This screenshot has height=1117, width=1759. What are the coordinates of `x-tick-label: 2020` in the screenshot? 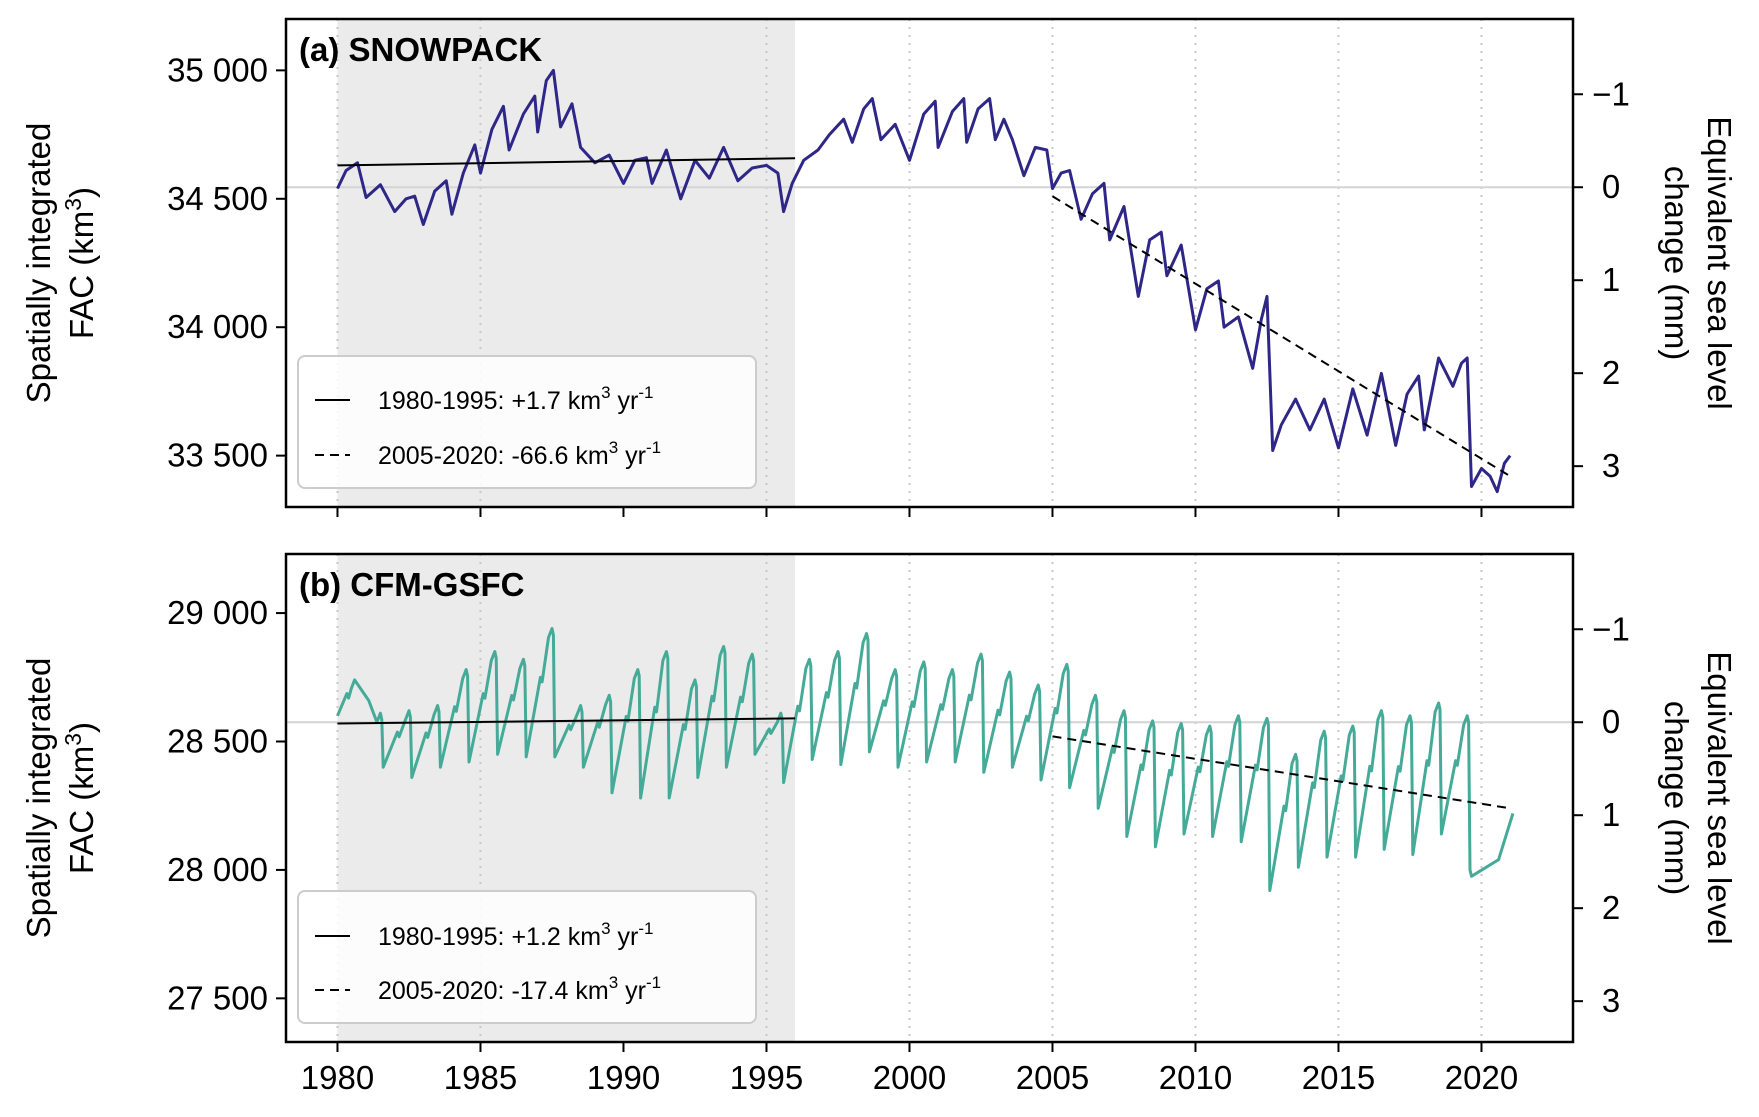 It's located at (1481, 1077).